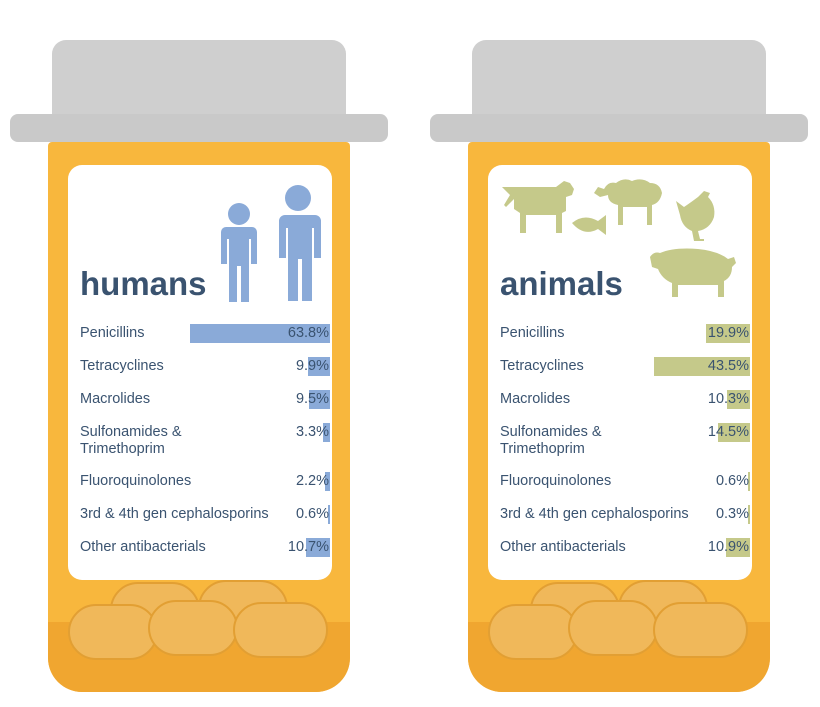  I want to click on value-label: 9.5%, so click(312, 399).